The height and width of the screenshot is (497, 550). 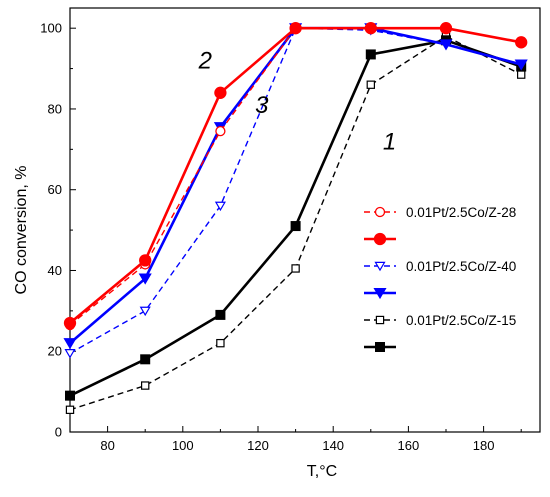 I want to click on curve-label: 3, so click(x=262, y=105).